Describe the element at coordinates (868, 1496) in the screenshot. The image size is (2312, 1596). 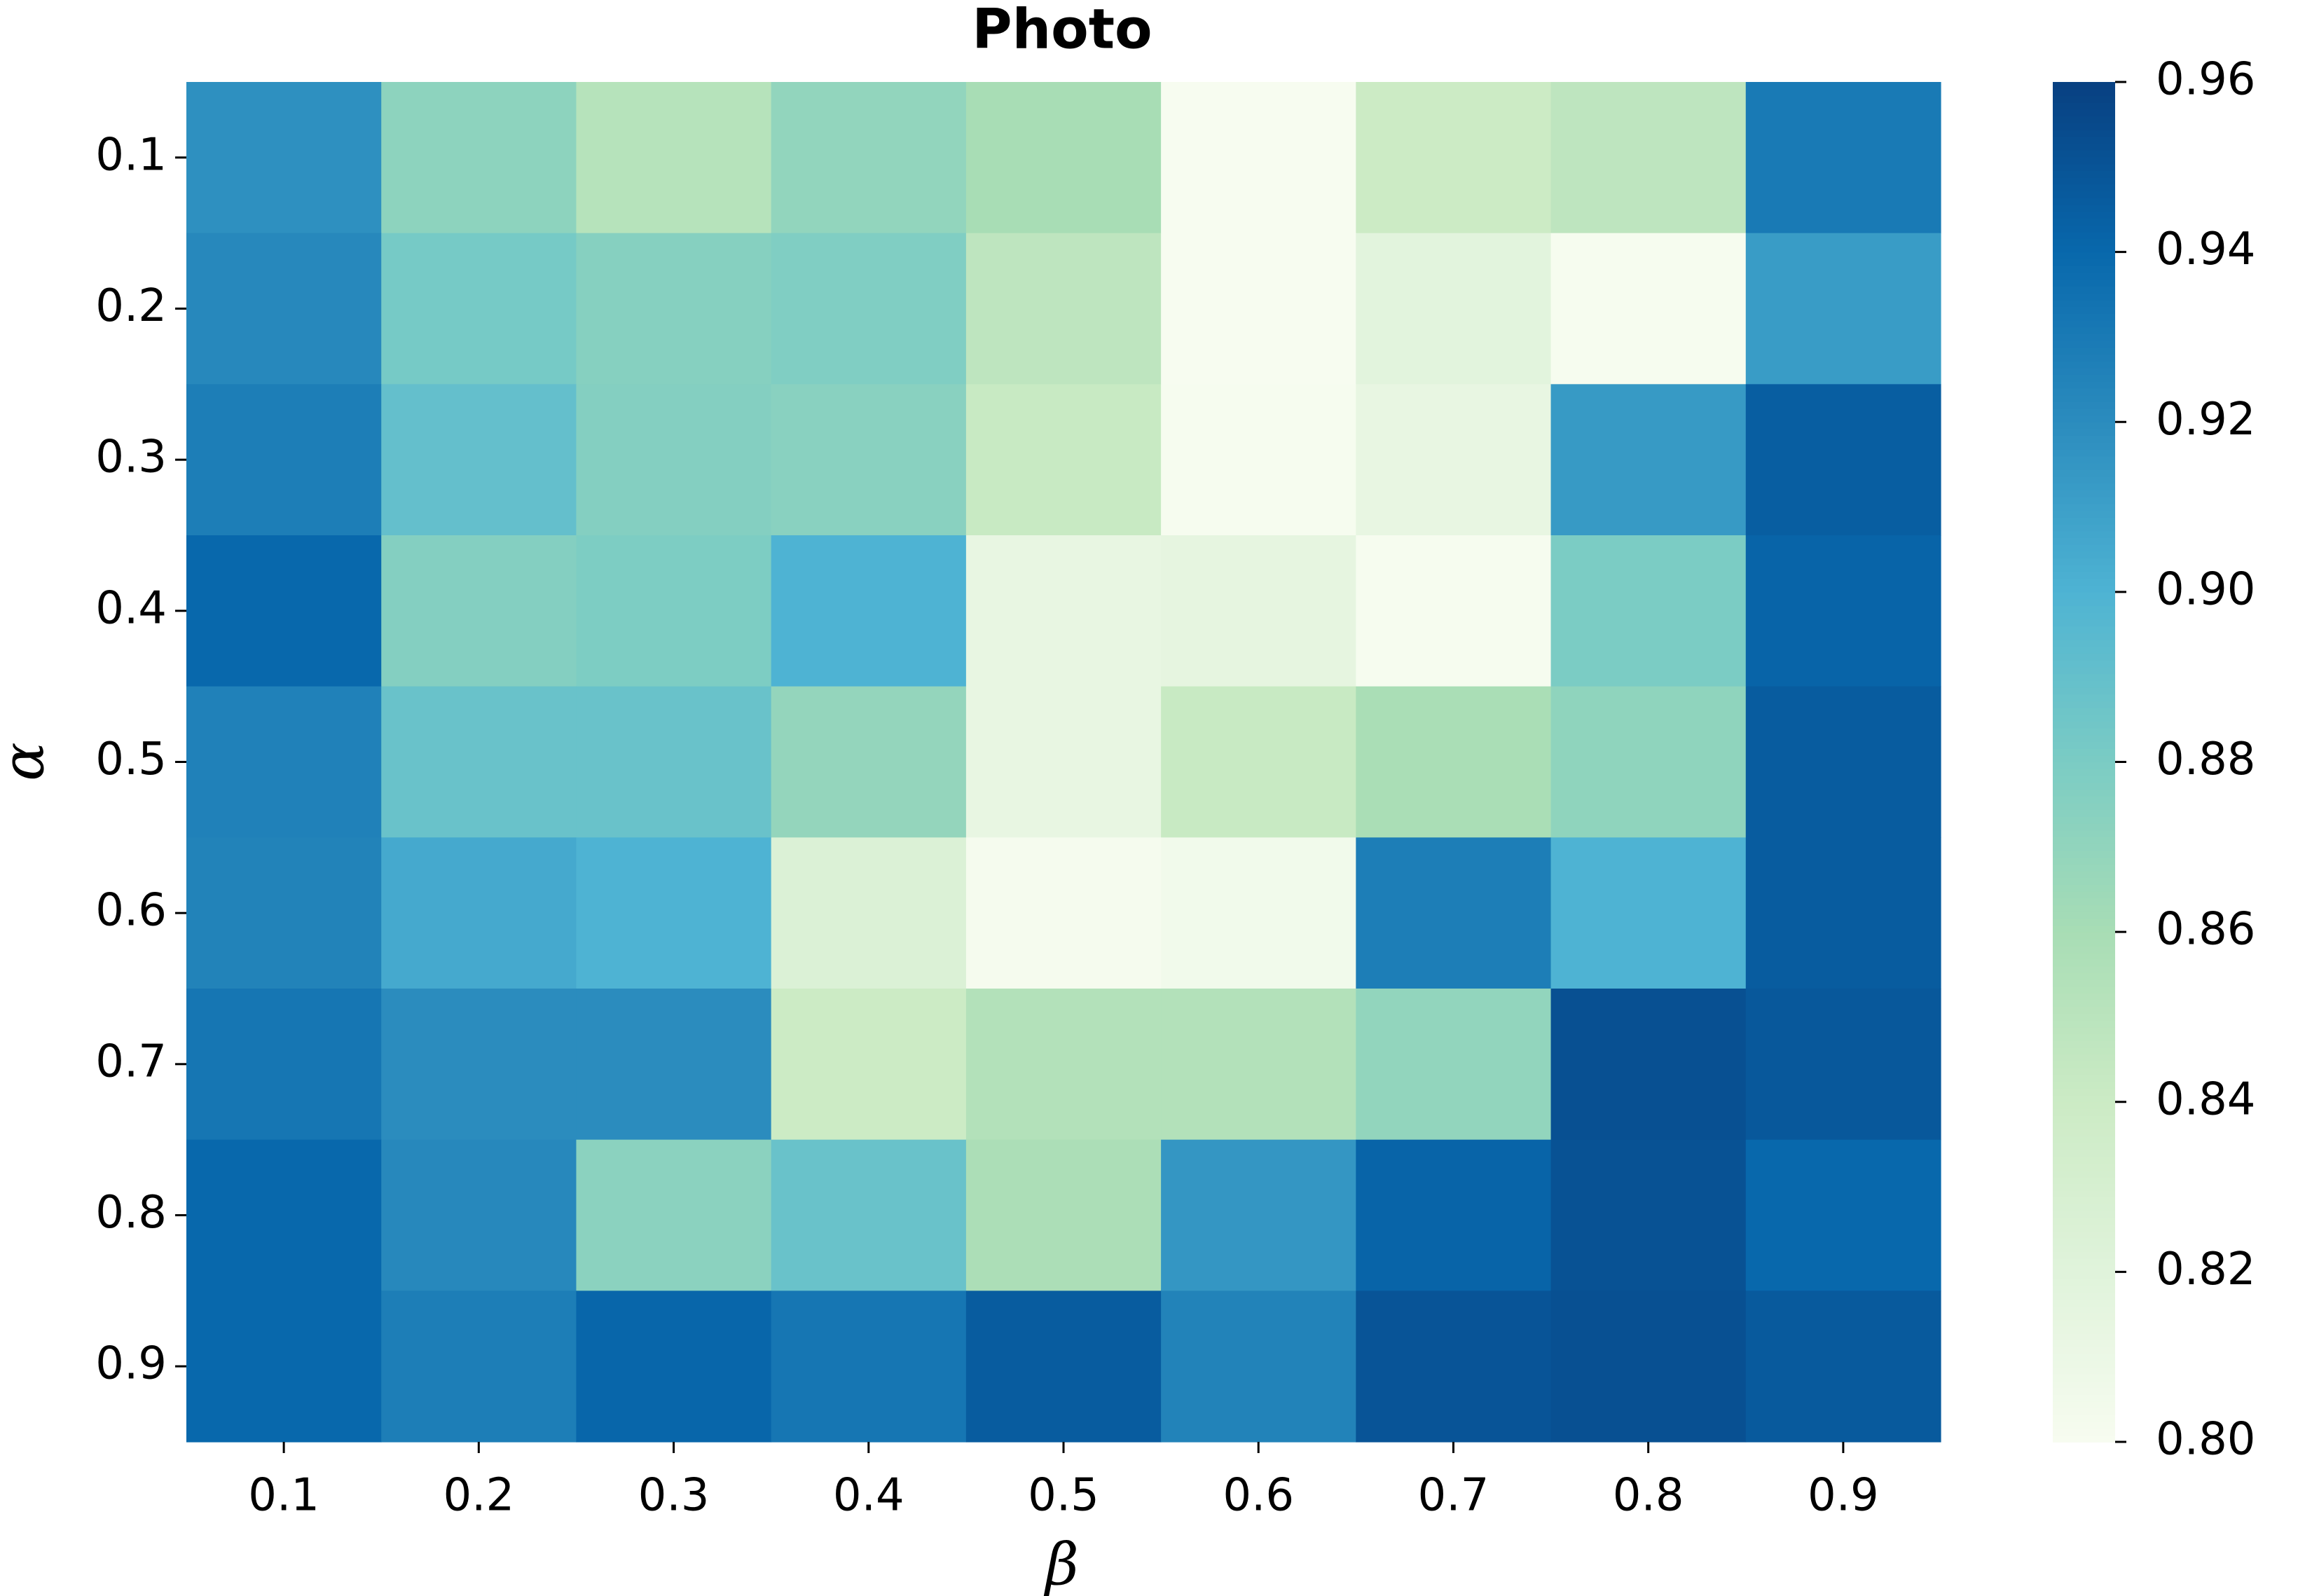
I see `x-tick-label: 0.4` at that location.